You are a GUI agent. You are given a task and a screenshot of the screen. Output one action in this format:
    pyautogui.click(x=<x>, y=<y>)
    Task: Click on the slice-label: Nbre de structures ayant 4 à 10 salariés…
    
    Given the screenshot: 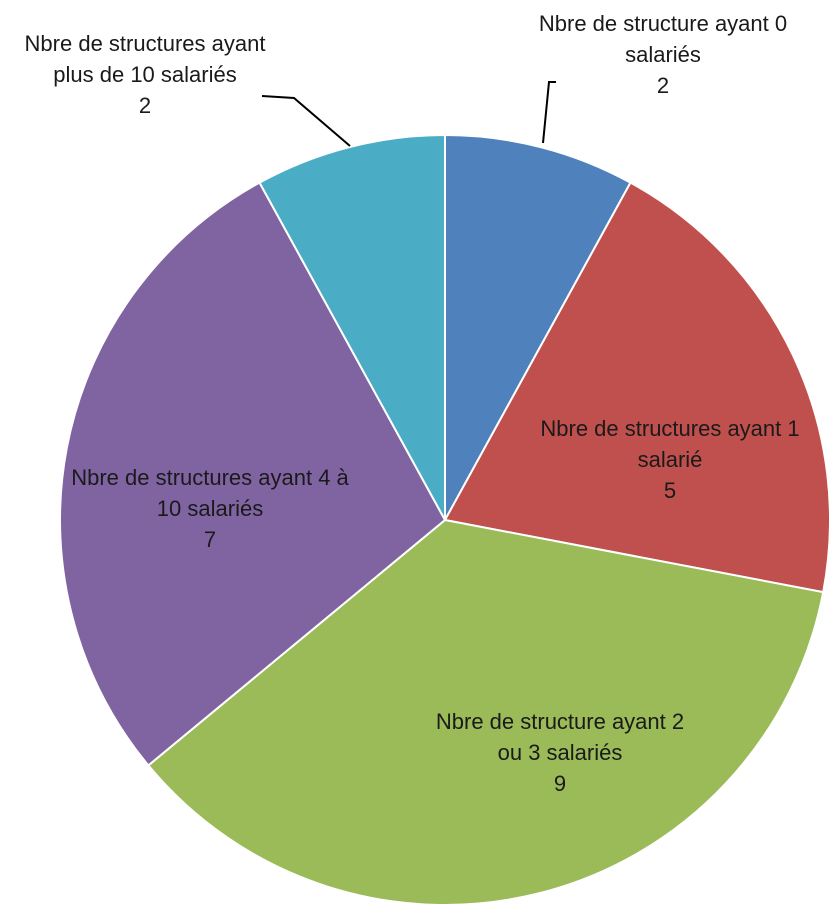 What is the action you would take?
    pyautogui.click(x=210, y=508)
    